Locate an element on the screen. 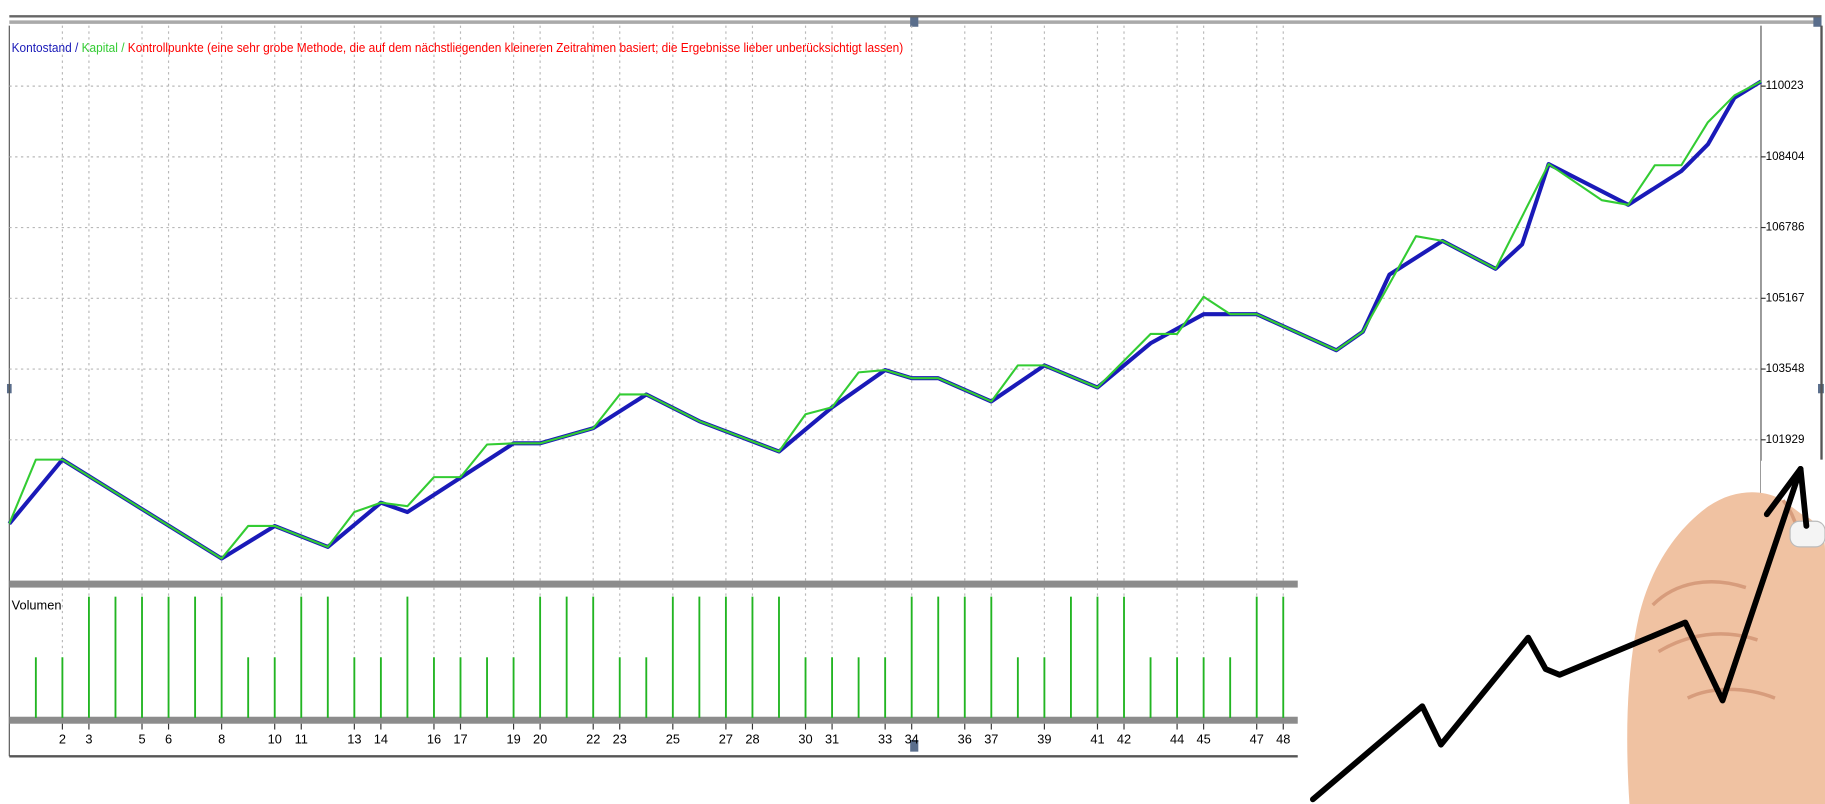 The height and width of the screenshot is (804, 1825). x-tick-label: 10 is located at coordinates (275, 738).